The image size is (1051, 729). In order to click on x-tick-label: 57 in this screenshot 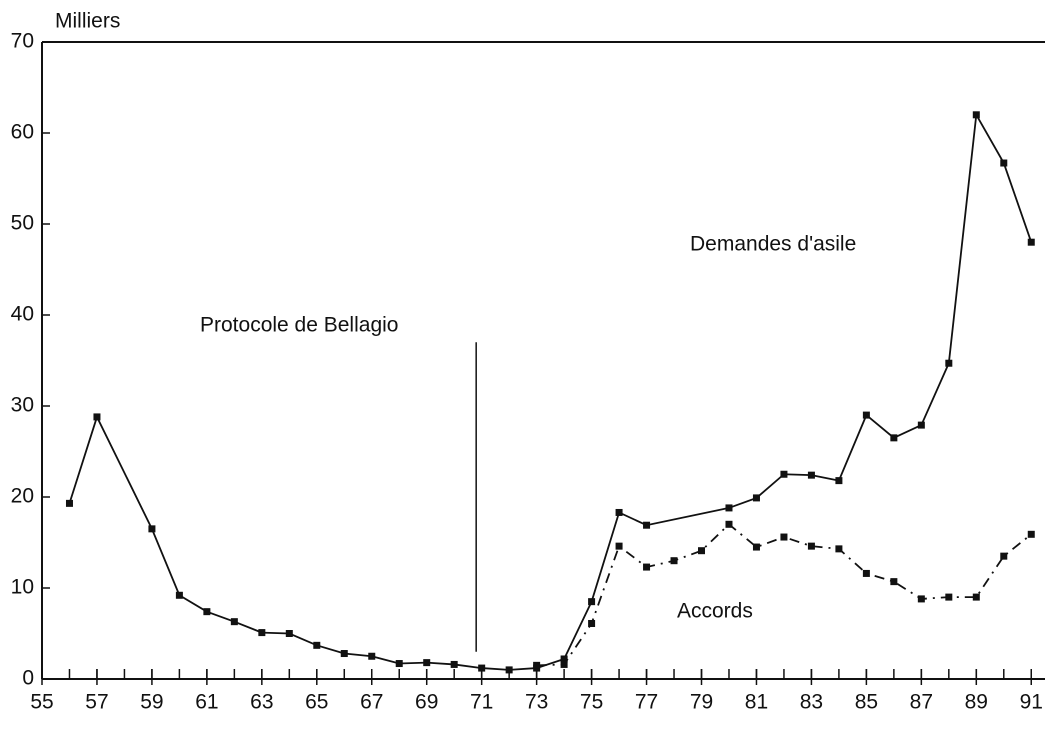, I will do `click(96, 702)`.